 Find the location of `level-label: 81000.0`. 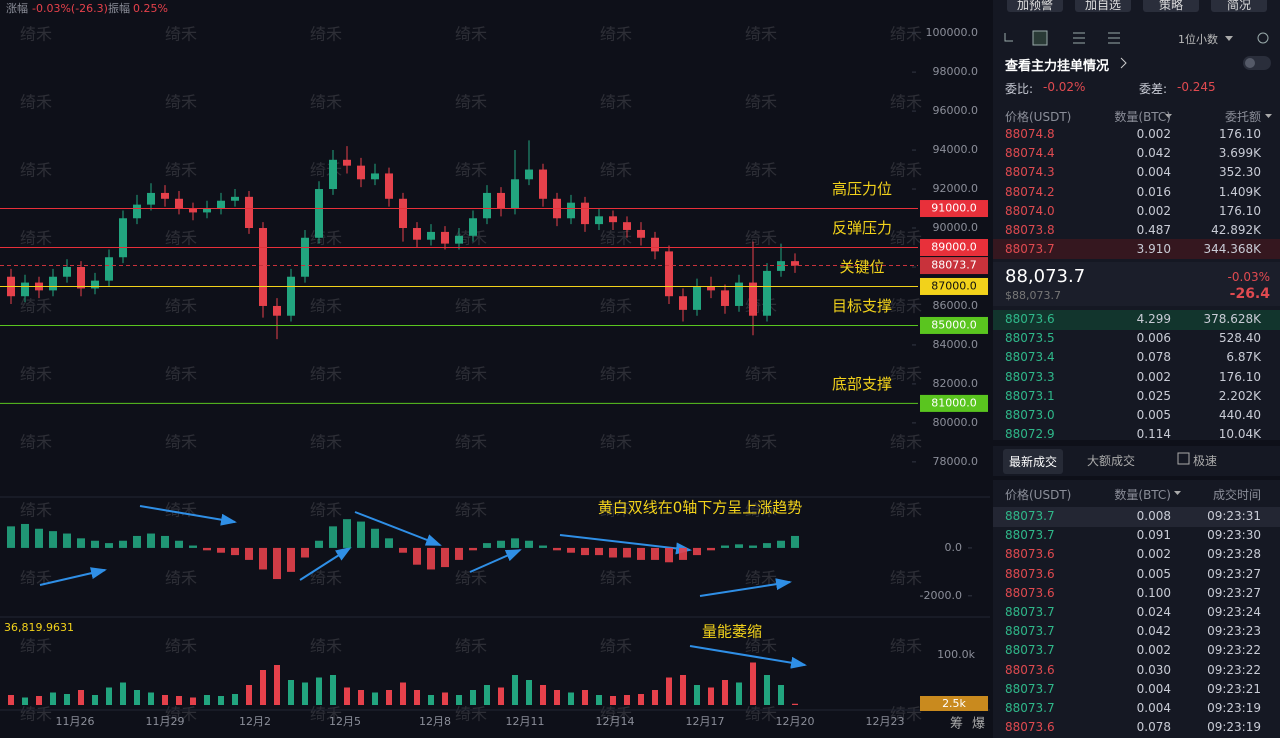

level-label: 81000.0 is located at coordinates (954, 402).